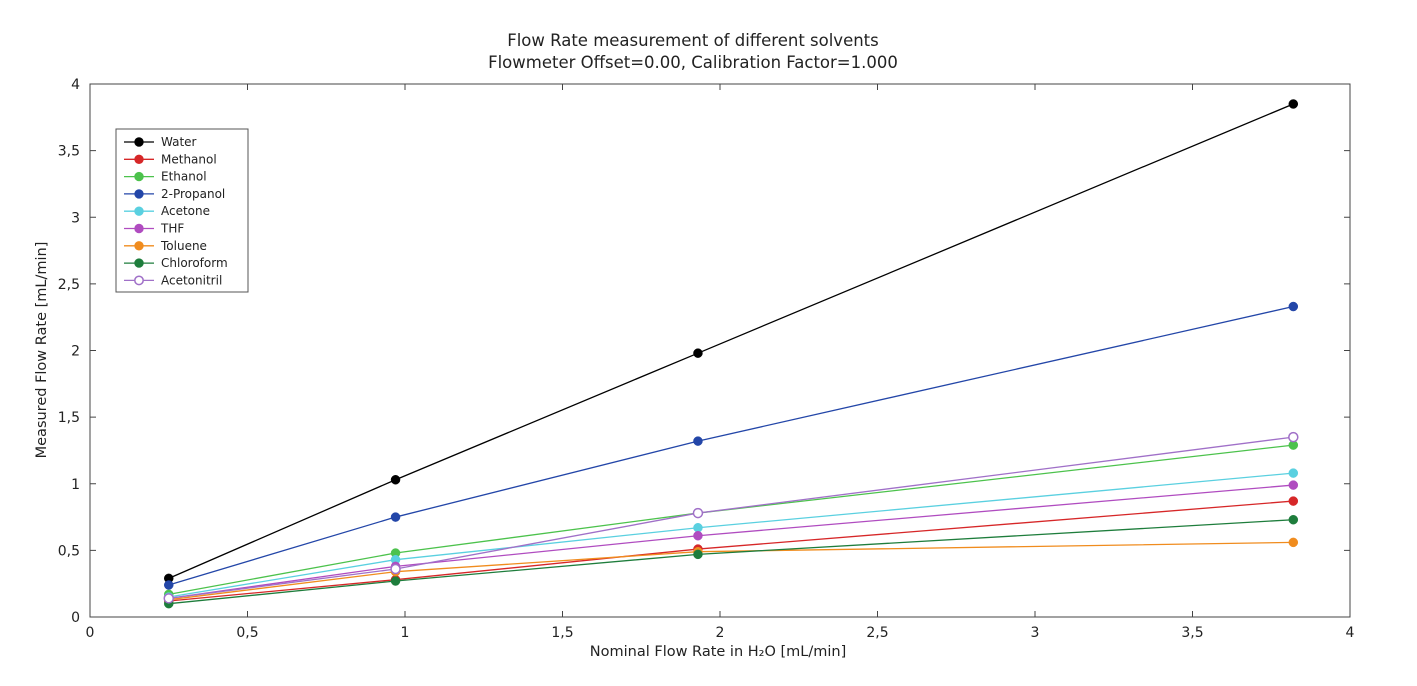 The height and width of the screenshot is (686, 1417). Describe the element at coordinates (179, 142) in the screenshot. I see `legend-label: Water` at that location.